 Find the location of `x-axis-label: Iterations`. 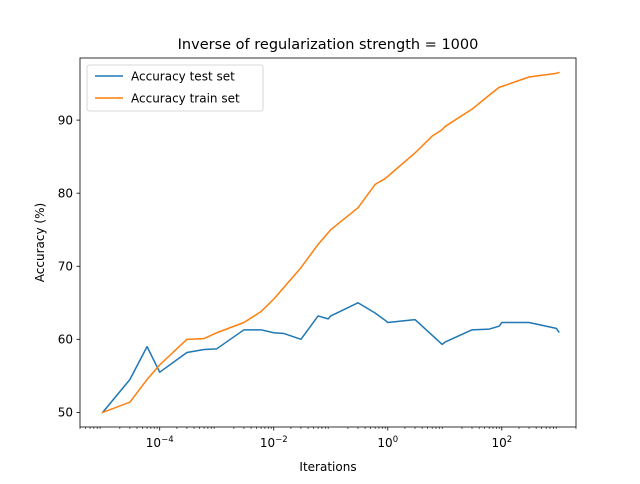

x-axis-label: Iterations is located at coordinates (327, 467).